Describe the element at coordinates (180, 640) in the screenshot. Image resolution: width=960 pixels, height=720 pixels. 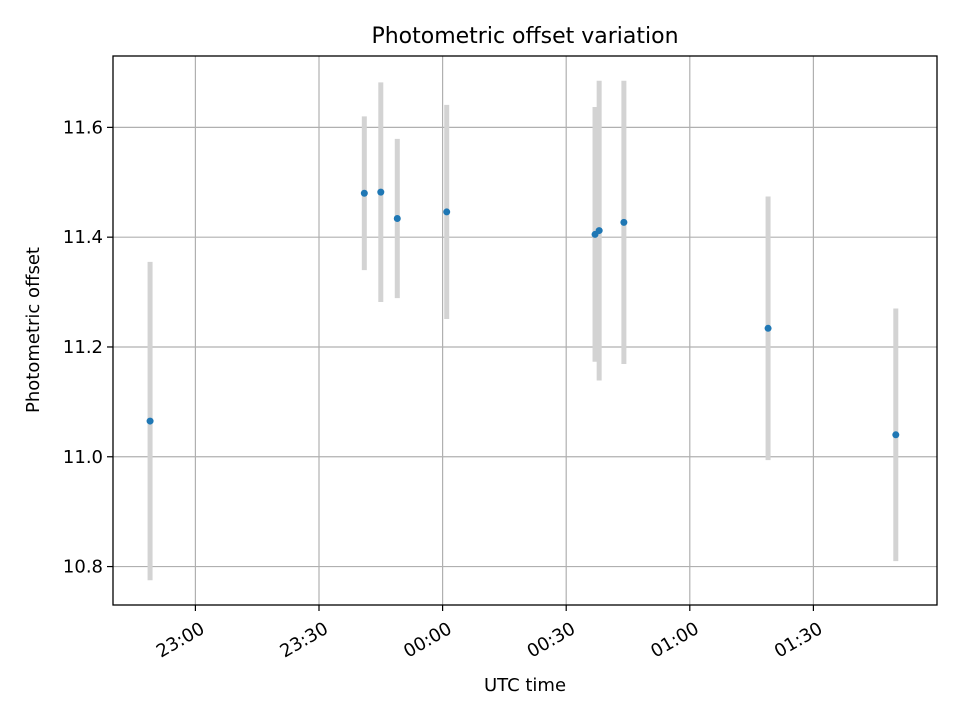
I see `x-tick-label: 23:00` at that location.